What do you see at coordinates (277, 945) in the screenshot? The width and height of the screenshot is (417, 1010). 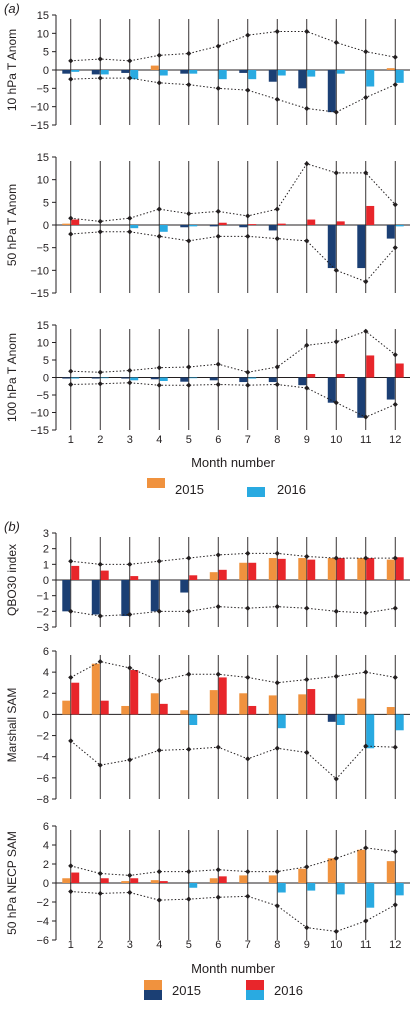 I see `x-tick-label: 8` at bounding box center [277, 945].